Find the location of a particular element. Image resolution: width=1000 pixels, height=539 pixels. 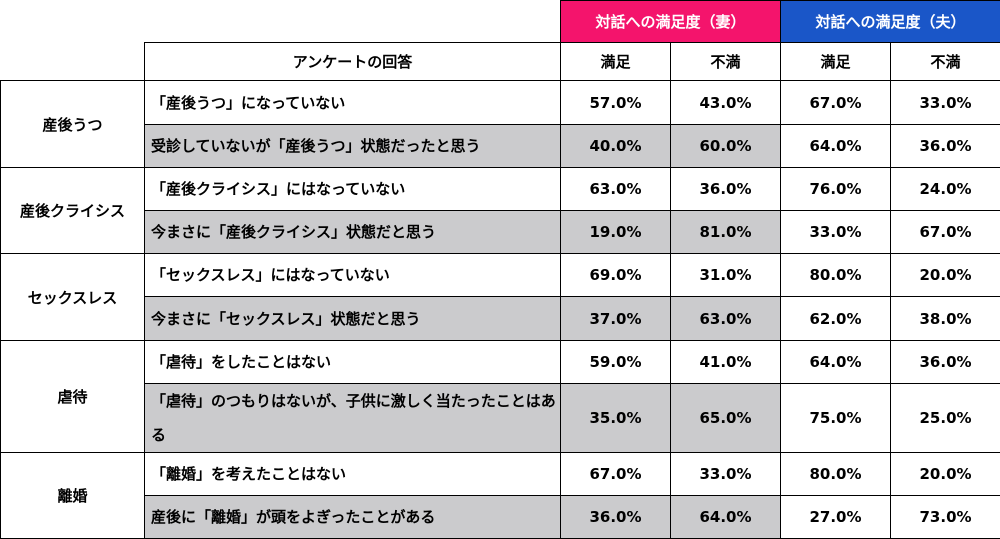

wife-satisfied-value: 63.0% is located at coordinates (616, 189).